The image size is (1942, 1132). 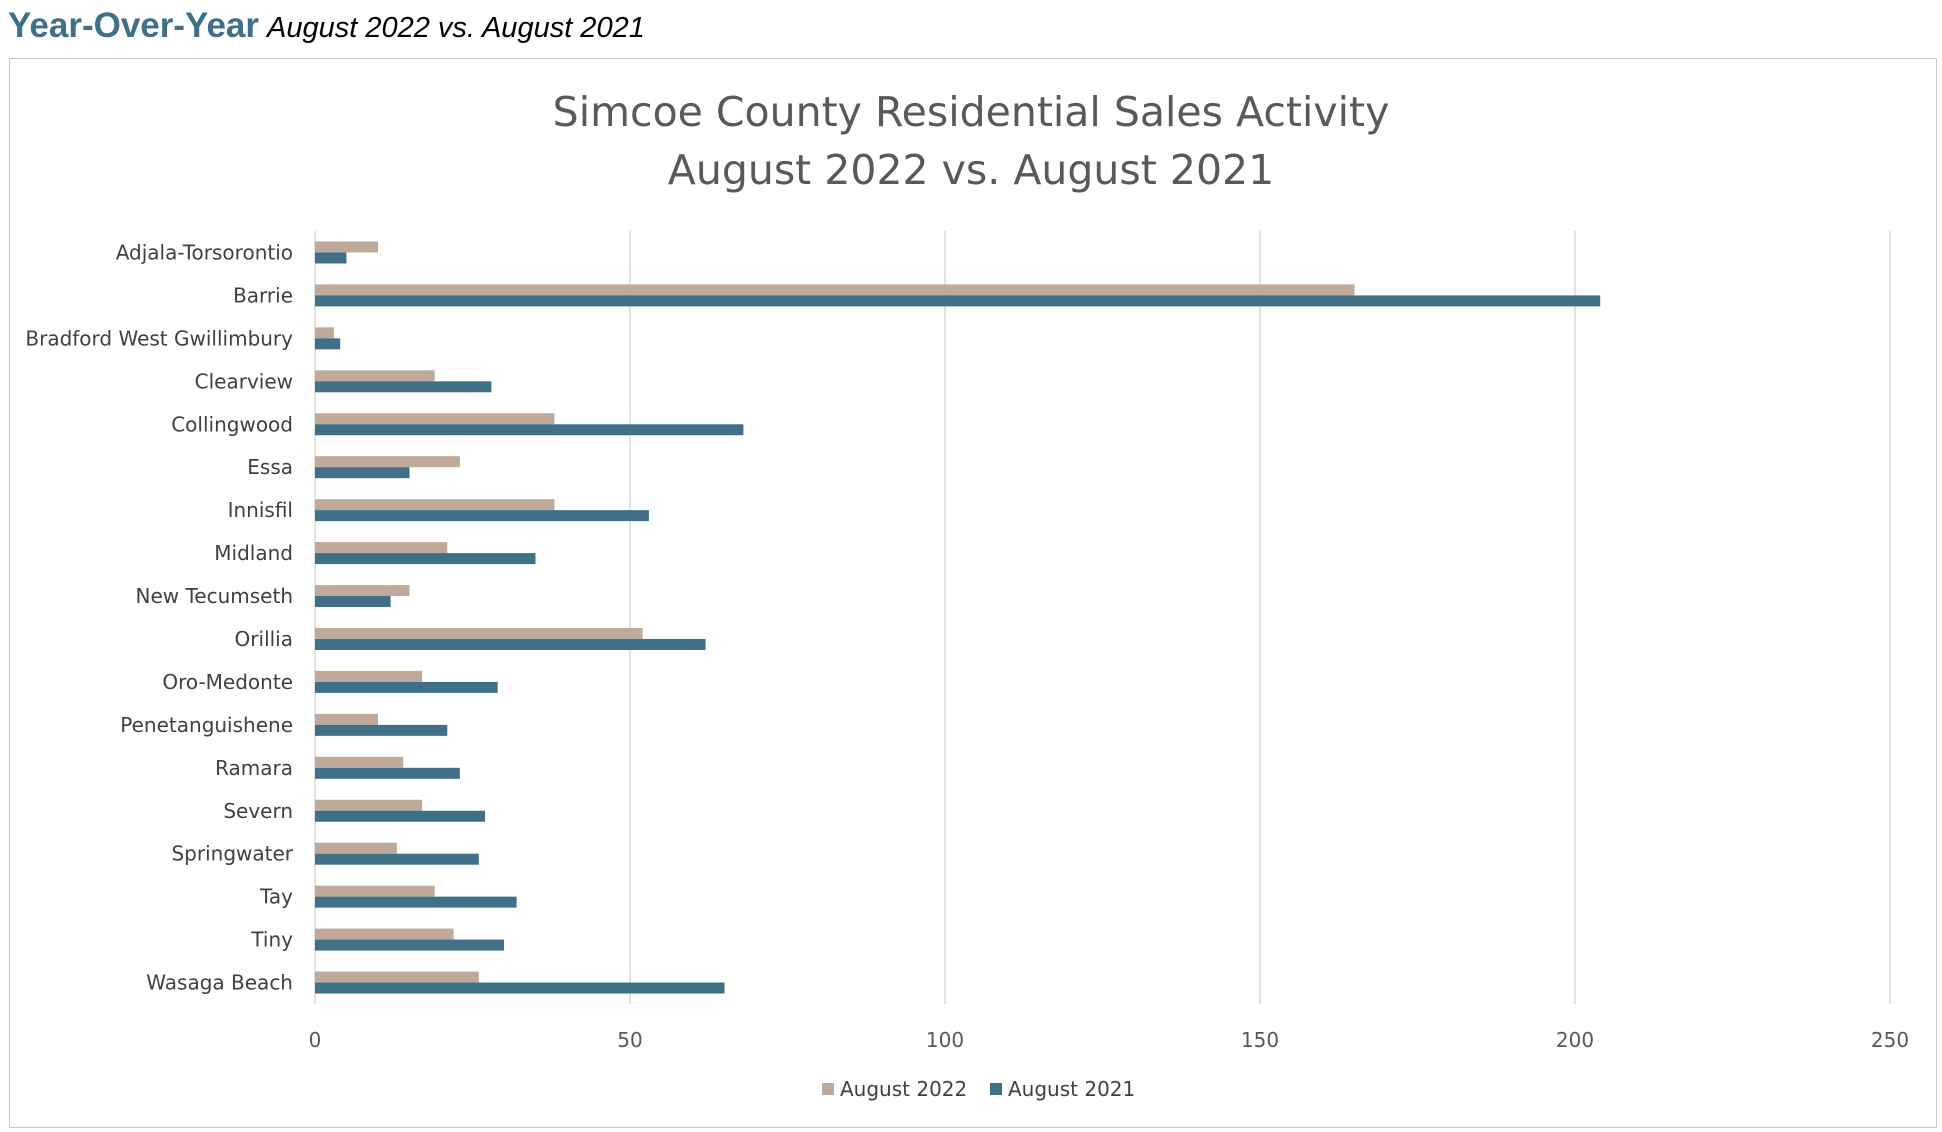 I want to click on category-label: Severn, so click(x=258, y=811).